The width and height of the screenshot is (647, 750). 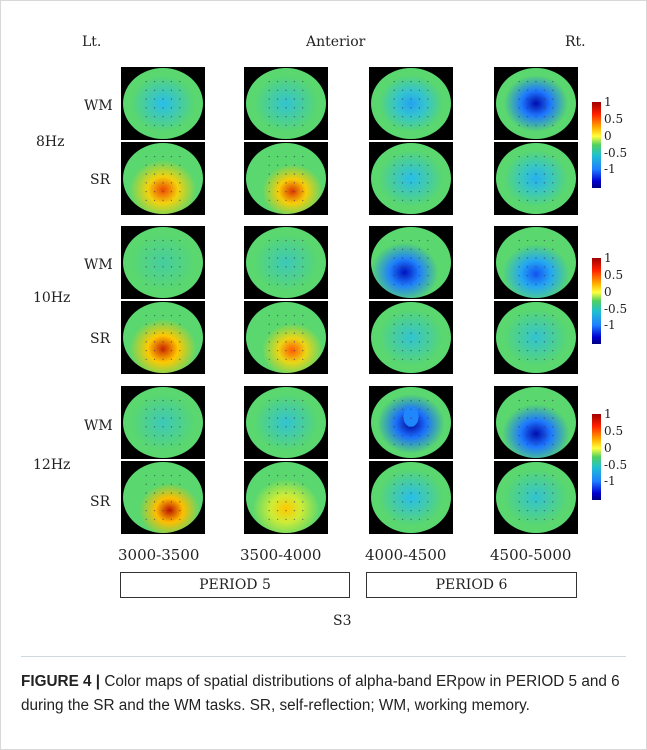 What do you see at coordinates (608, 102) in the screenshot?
I see `colorbar-tick-label: 1` at bounding box center [608, 102].